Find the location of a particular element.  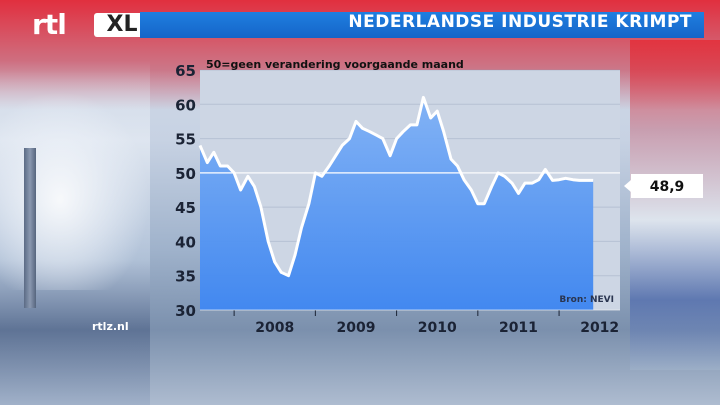

y-tick-label-40: 40 is located at coordinates (185, 242).